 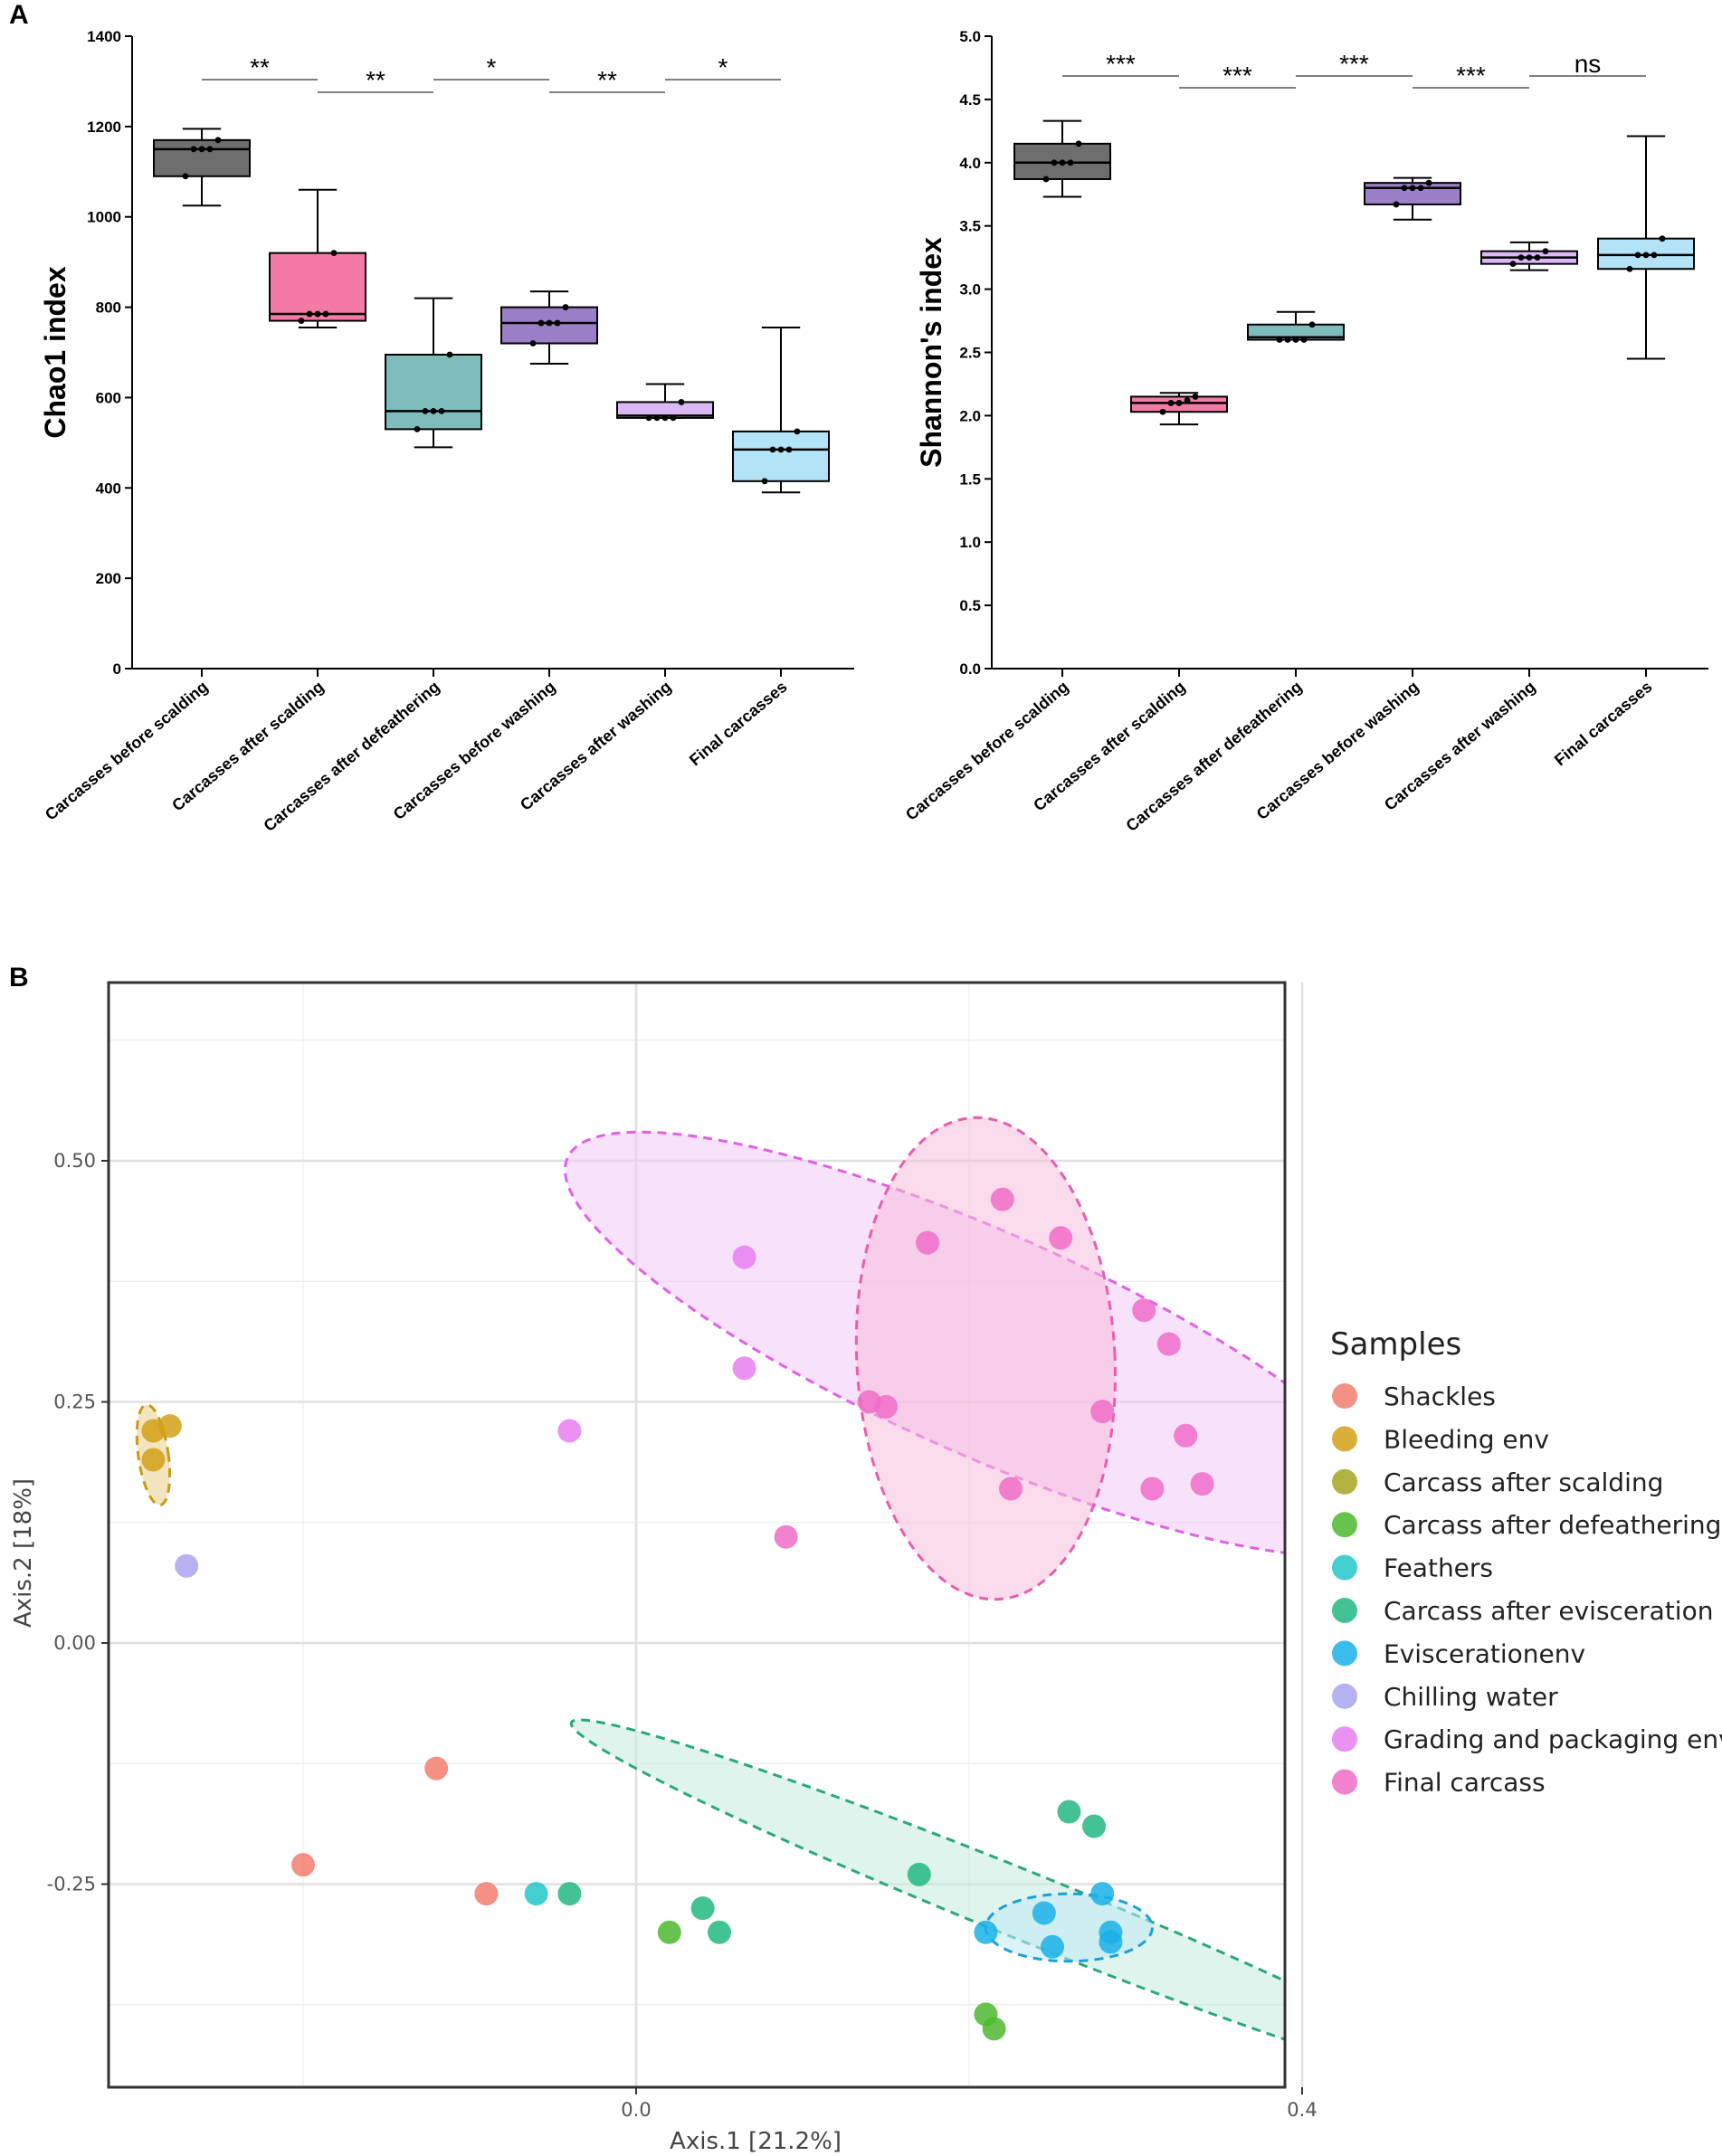 I want to click on legend-item: Final carcass, so click(x=1439, y=1783).